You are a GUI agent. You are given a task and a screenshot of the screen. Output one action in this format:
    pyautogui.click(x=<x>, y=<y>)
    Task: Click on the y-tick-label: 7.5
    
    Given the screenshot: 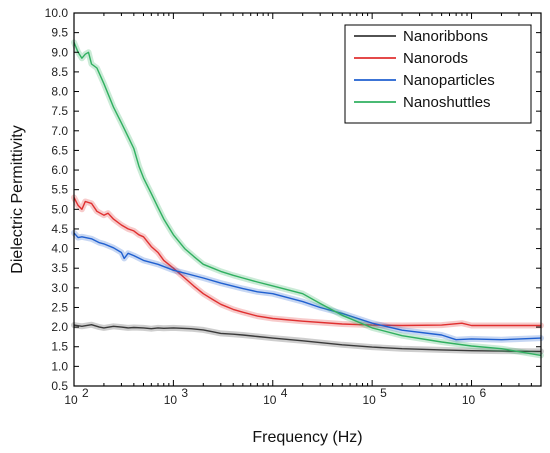 What is the action you would take?
    pyautogui.click(x=59, y=111)
    